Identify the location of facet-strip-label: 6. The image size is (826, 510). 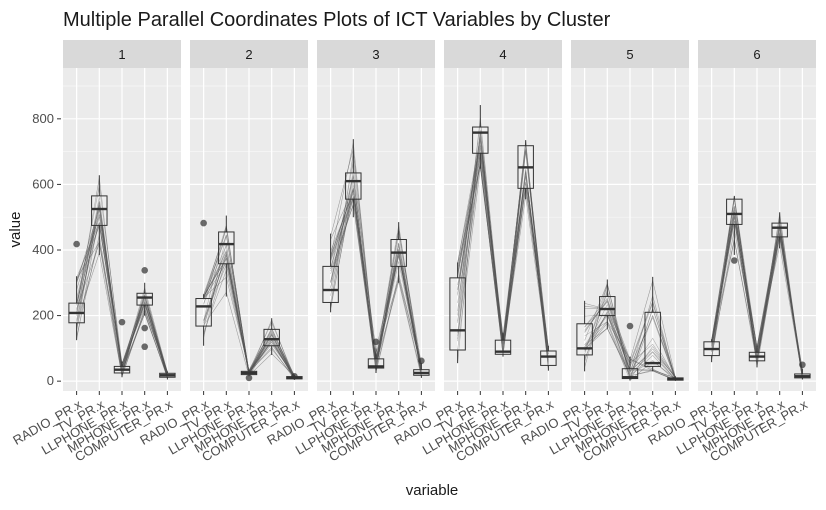
(756, 54).